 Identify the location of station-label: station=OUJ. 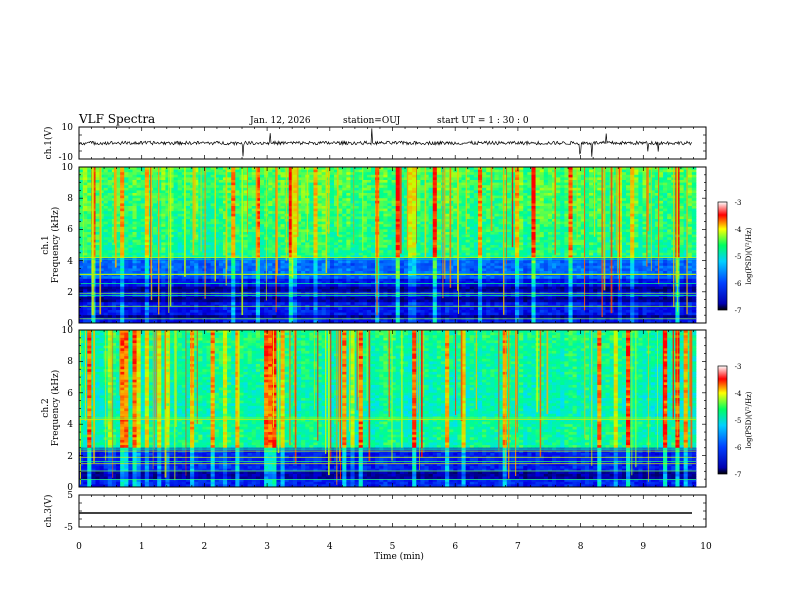
(372, 121).